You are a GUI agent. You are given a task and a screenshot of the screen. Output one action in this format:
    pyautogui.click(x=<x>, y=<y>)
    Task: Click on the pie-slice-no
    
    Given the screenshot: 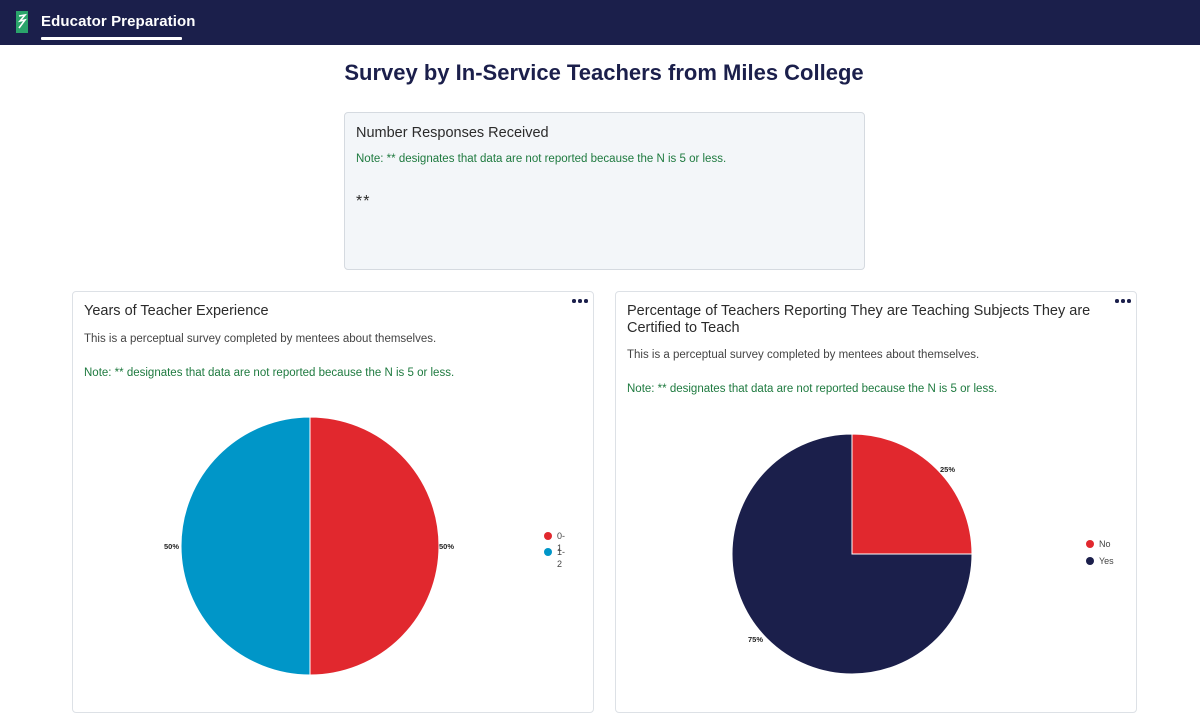 What is the action you would take?
    pyautogui.click(x=912, y=494)
    